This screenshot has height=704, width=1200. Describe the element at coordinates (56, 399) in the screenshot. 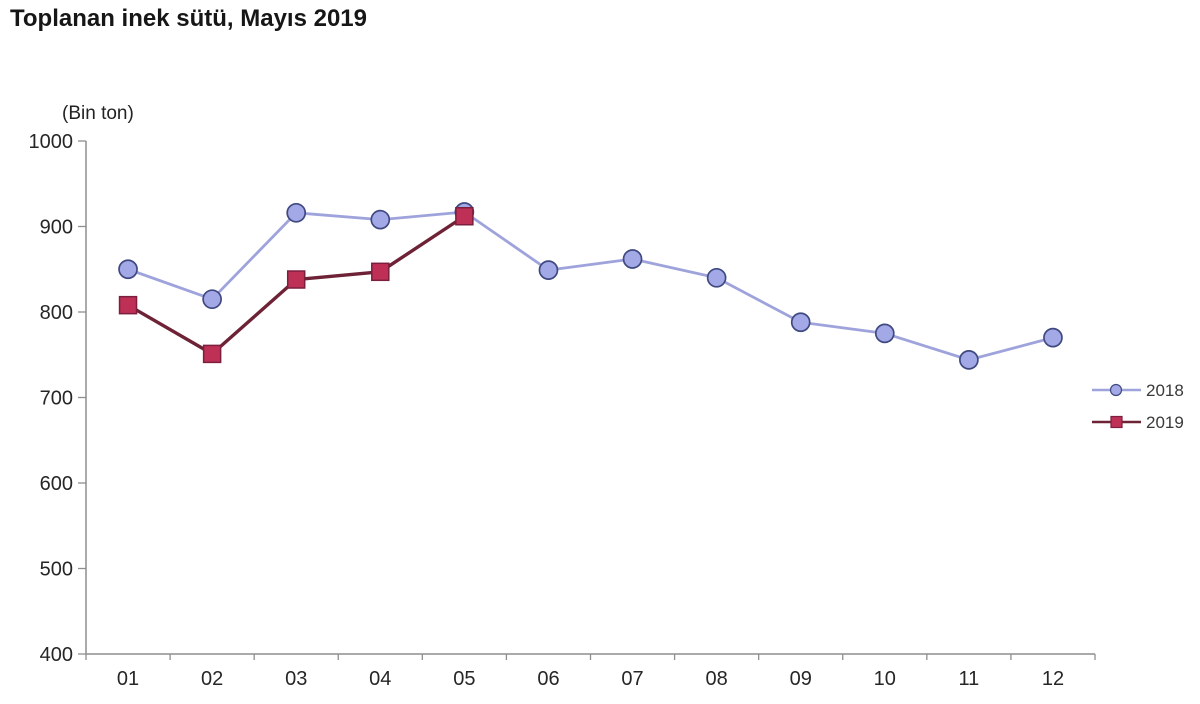

I see `y-axis-tick-label: 700` at that location.